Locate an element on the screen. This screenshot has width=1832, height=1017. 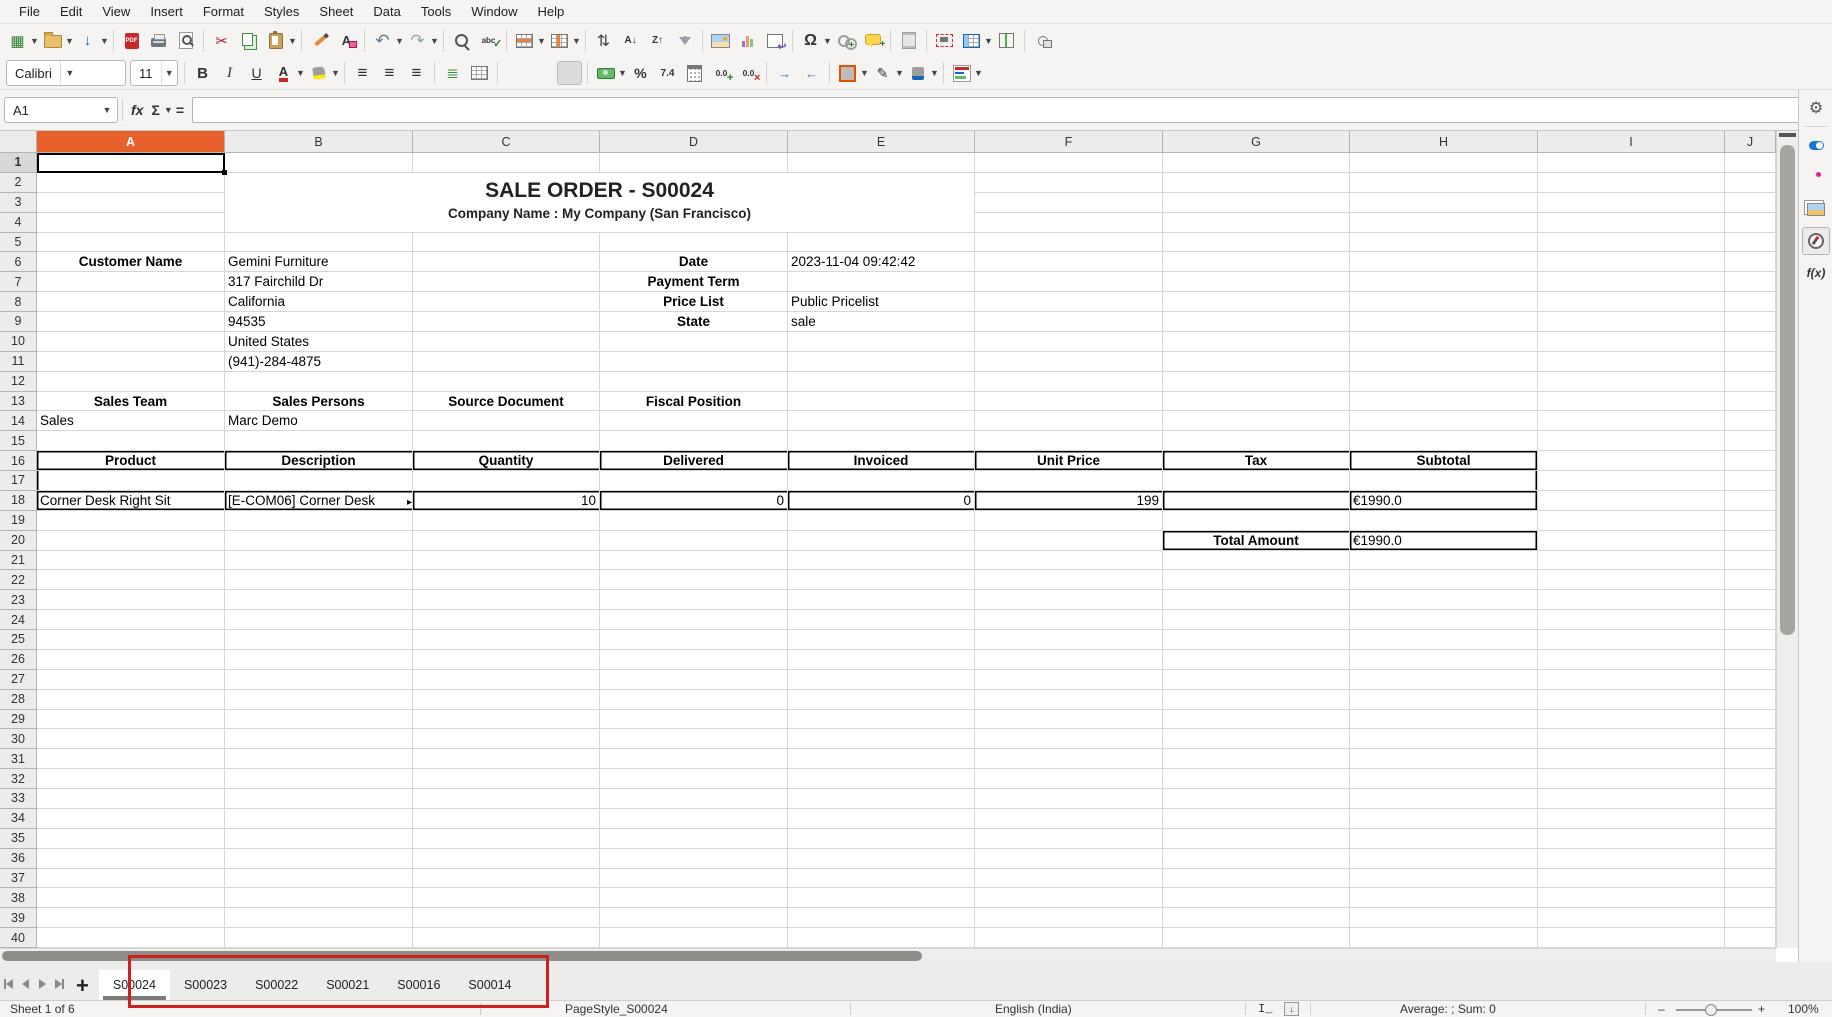
cell-A4 is located at coordinates (131, 222).